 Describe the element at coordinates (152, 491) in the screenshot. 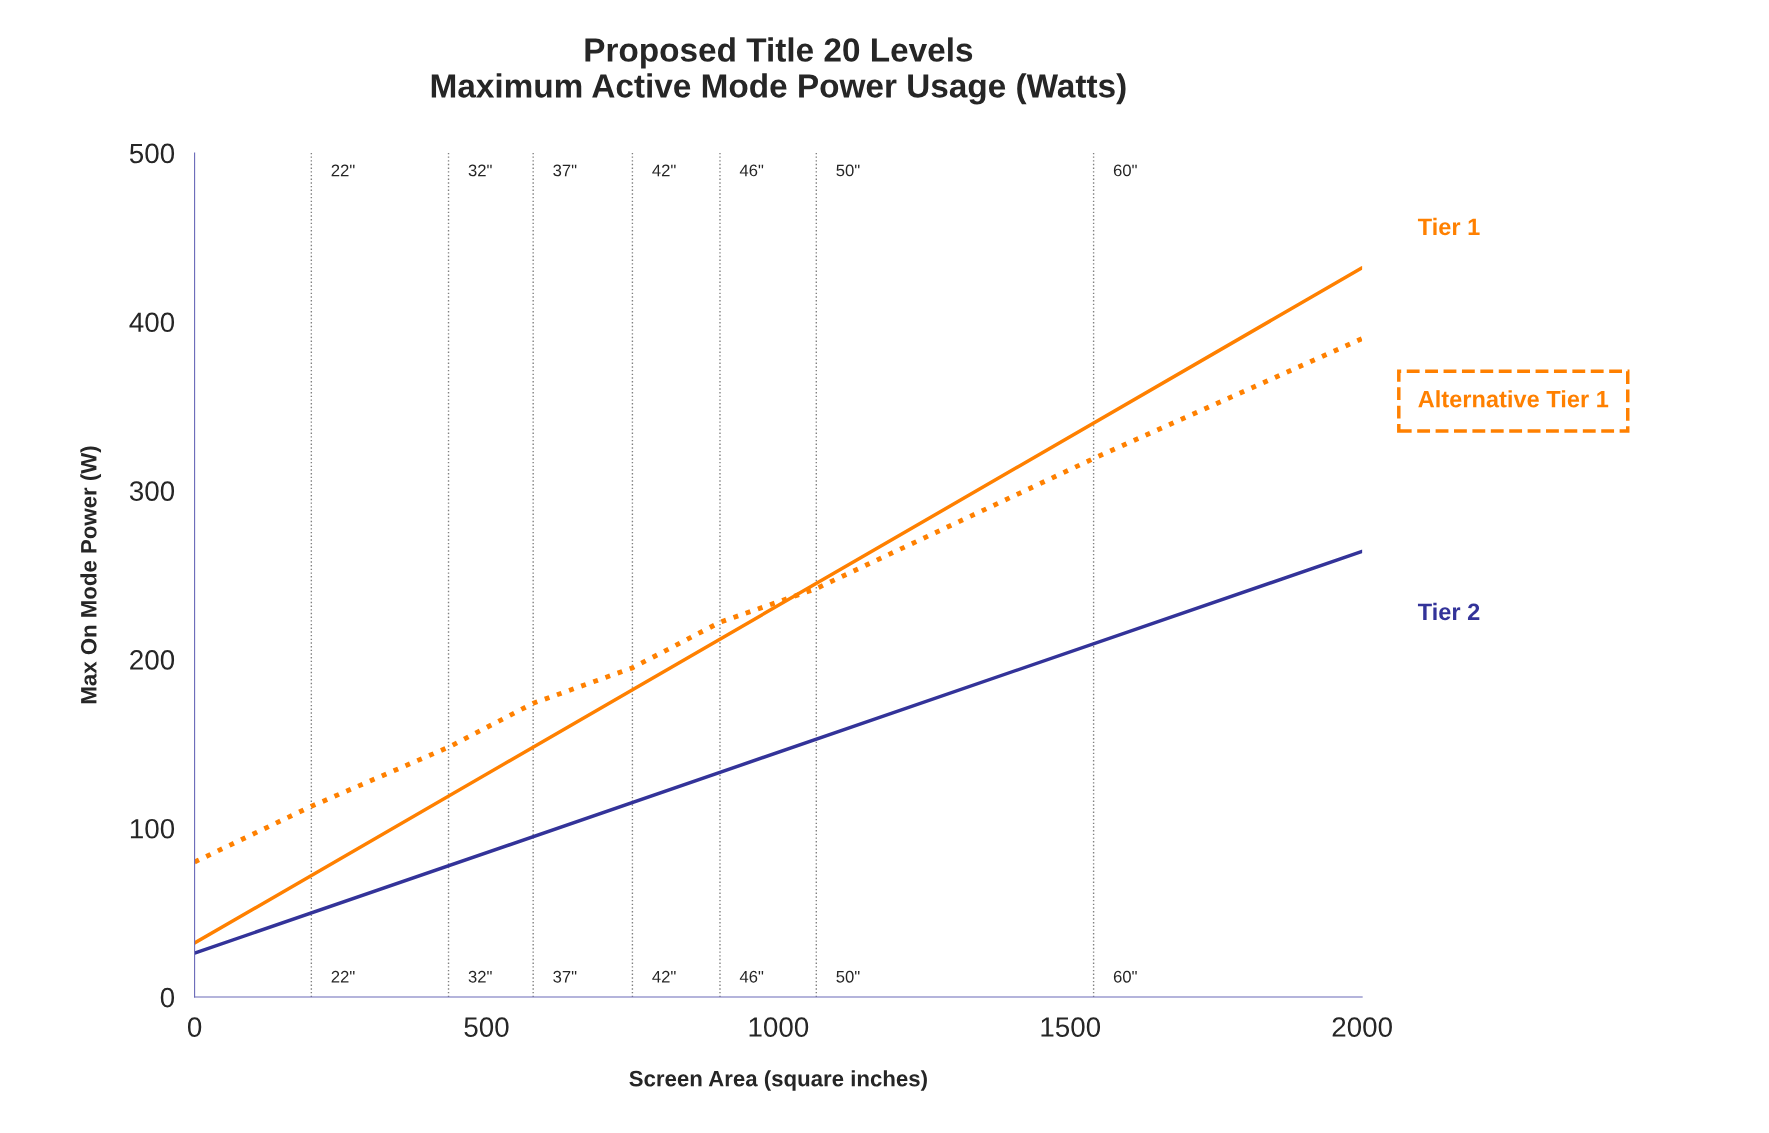

I see `y-tick-label: 300` at that location.